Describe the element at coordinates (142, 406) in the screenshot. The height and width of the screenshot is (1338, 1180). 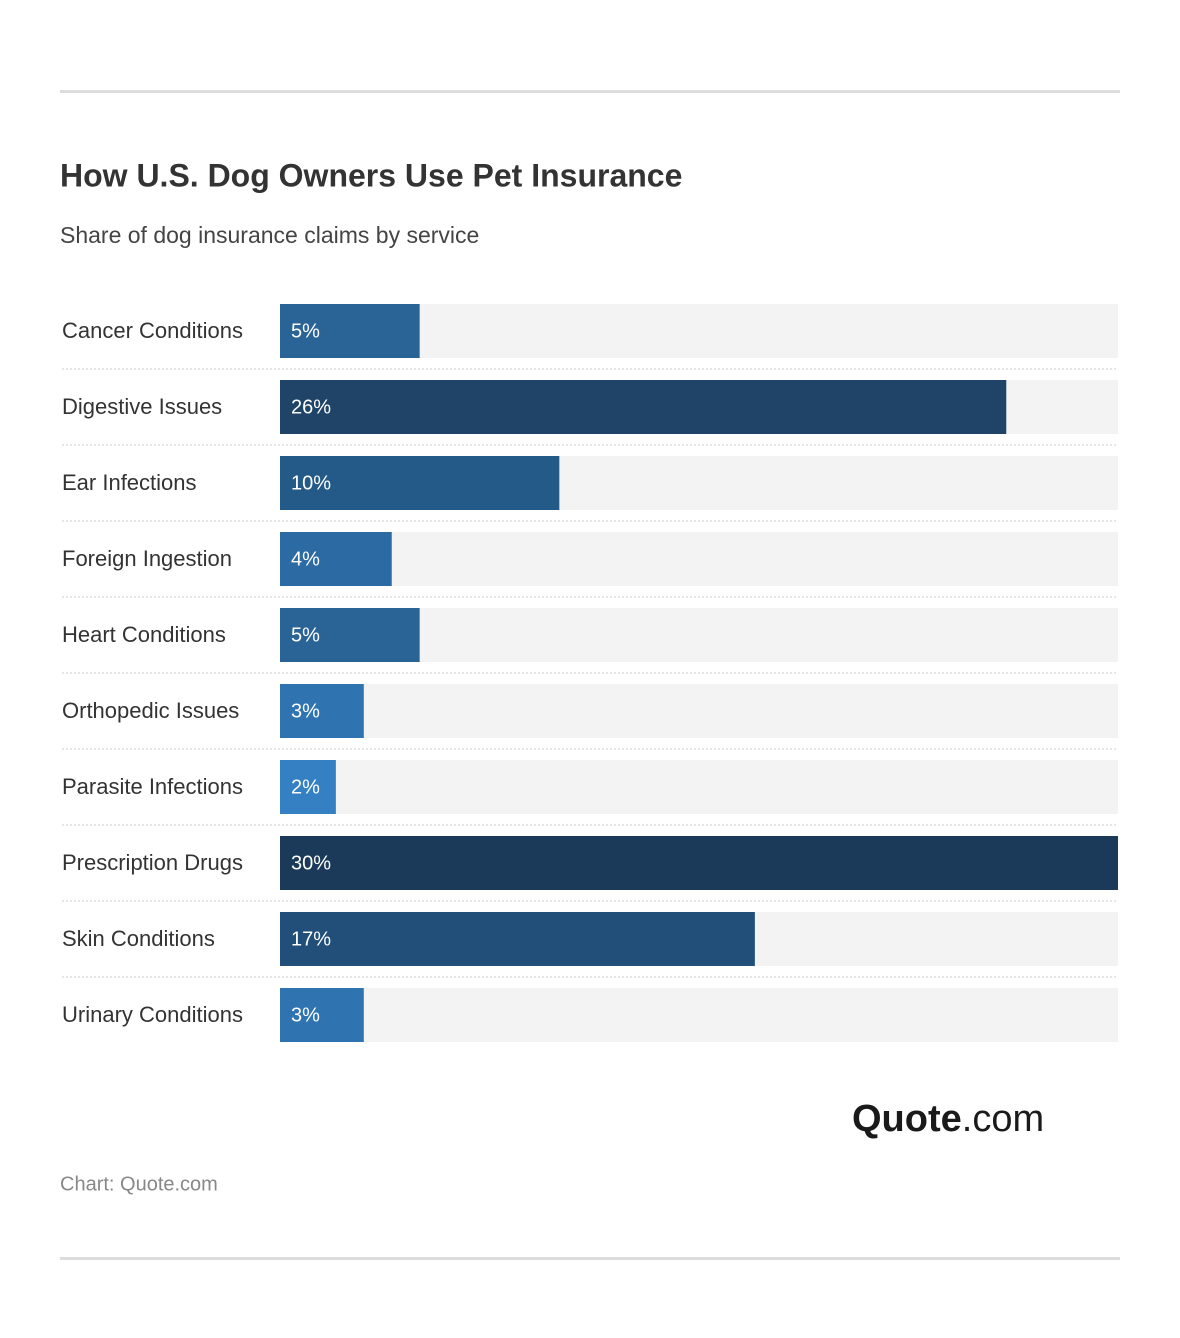
I see `y-tick-label: Digestive Issues` at that location.